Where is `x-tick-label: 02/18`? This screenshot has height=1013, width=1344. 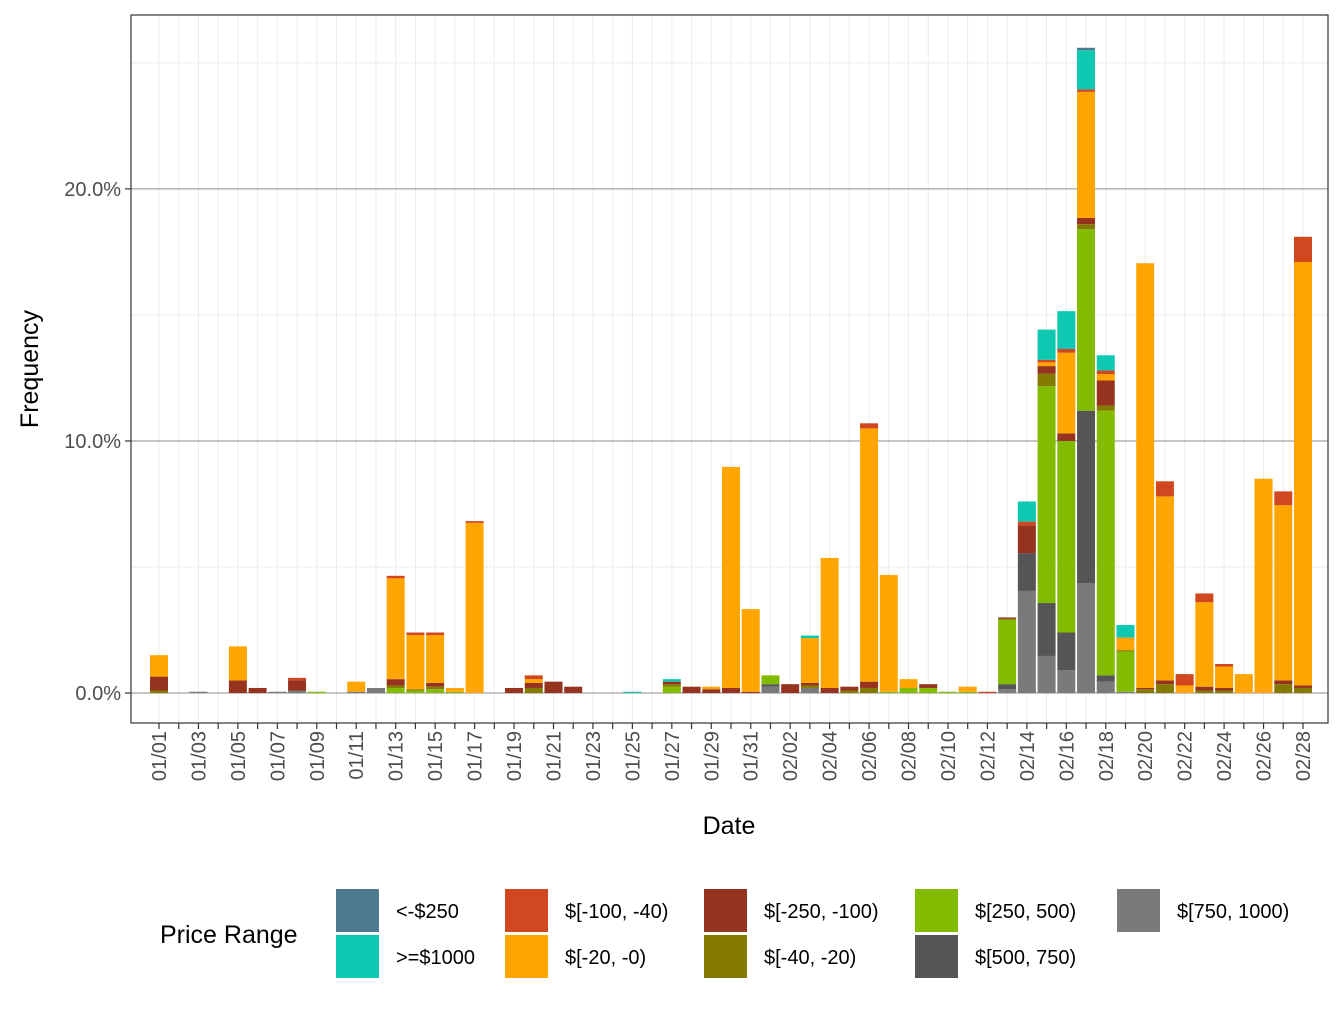
x-tick-label: 02/18 is located at coordinates (1107, 756).